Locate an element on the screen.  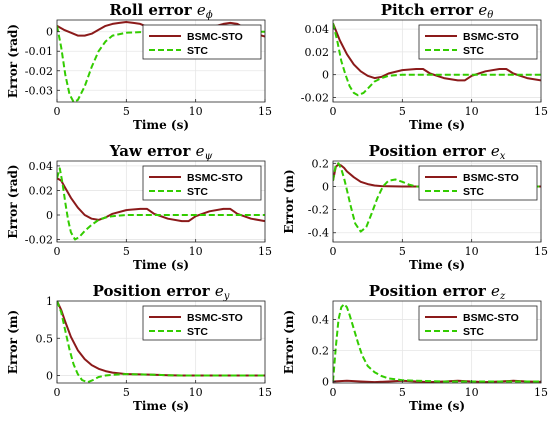
chart-title: Roll error eϕ is located at coordinates (160, 11).